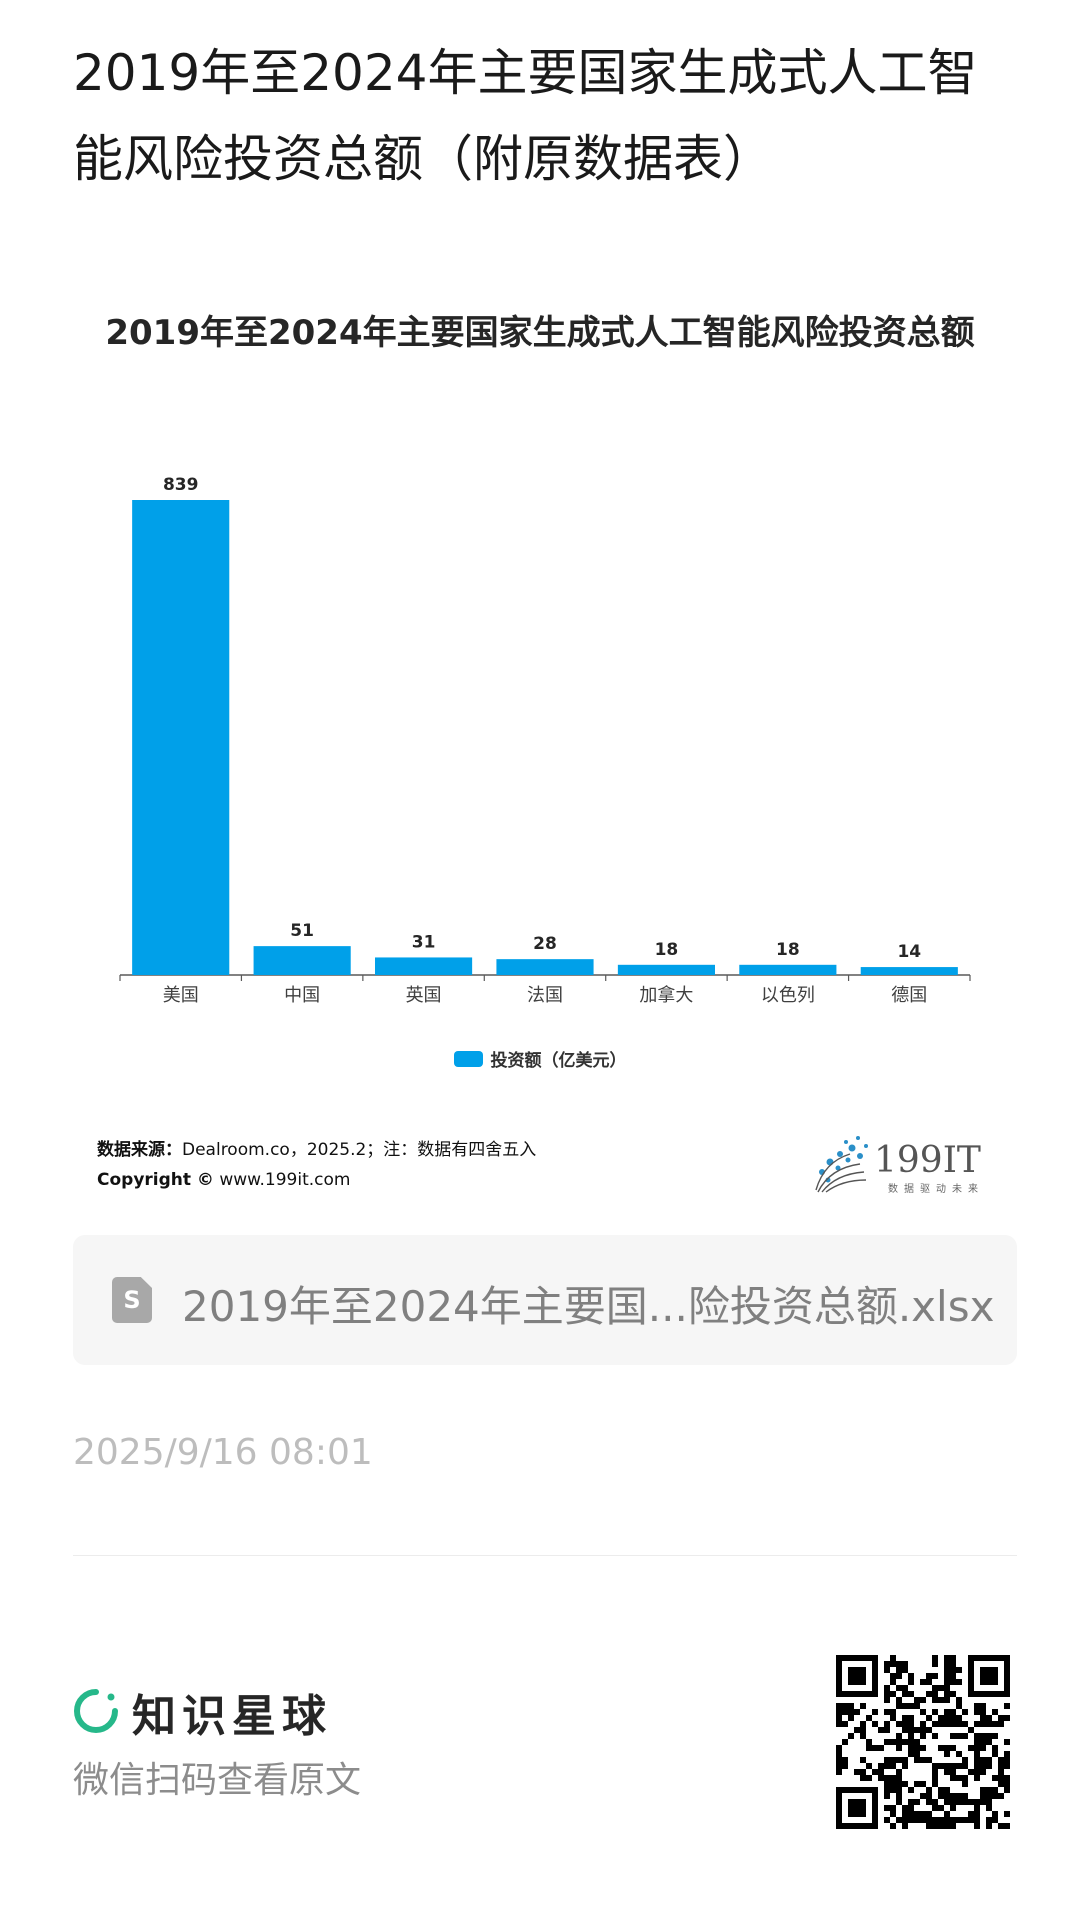  What do you see at coordinates (181, 995) in the screenshot?
I see `category-label: 美国` at bounding box center [181, 995].